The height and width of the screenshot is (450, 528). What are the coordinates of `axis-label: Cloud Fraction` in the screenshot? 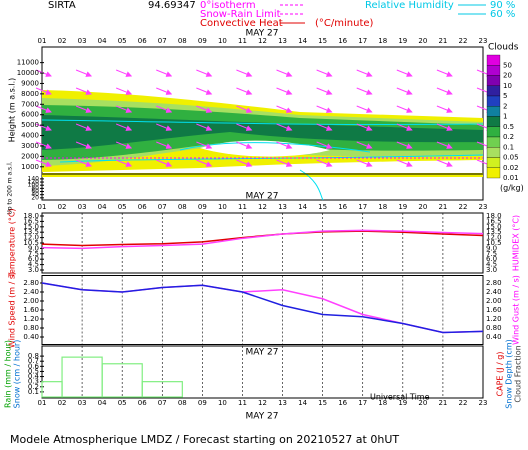 It's located at (518, 373).